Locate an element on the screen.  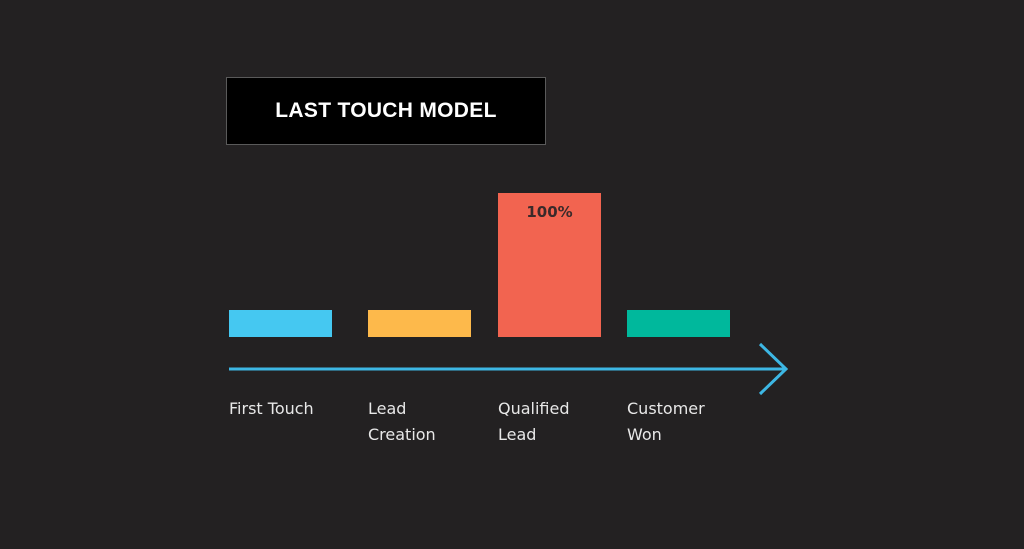
bars-group: 100% is located at coordinates (479, 265).